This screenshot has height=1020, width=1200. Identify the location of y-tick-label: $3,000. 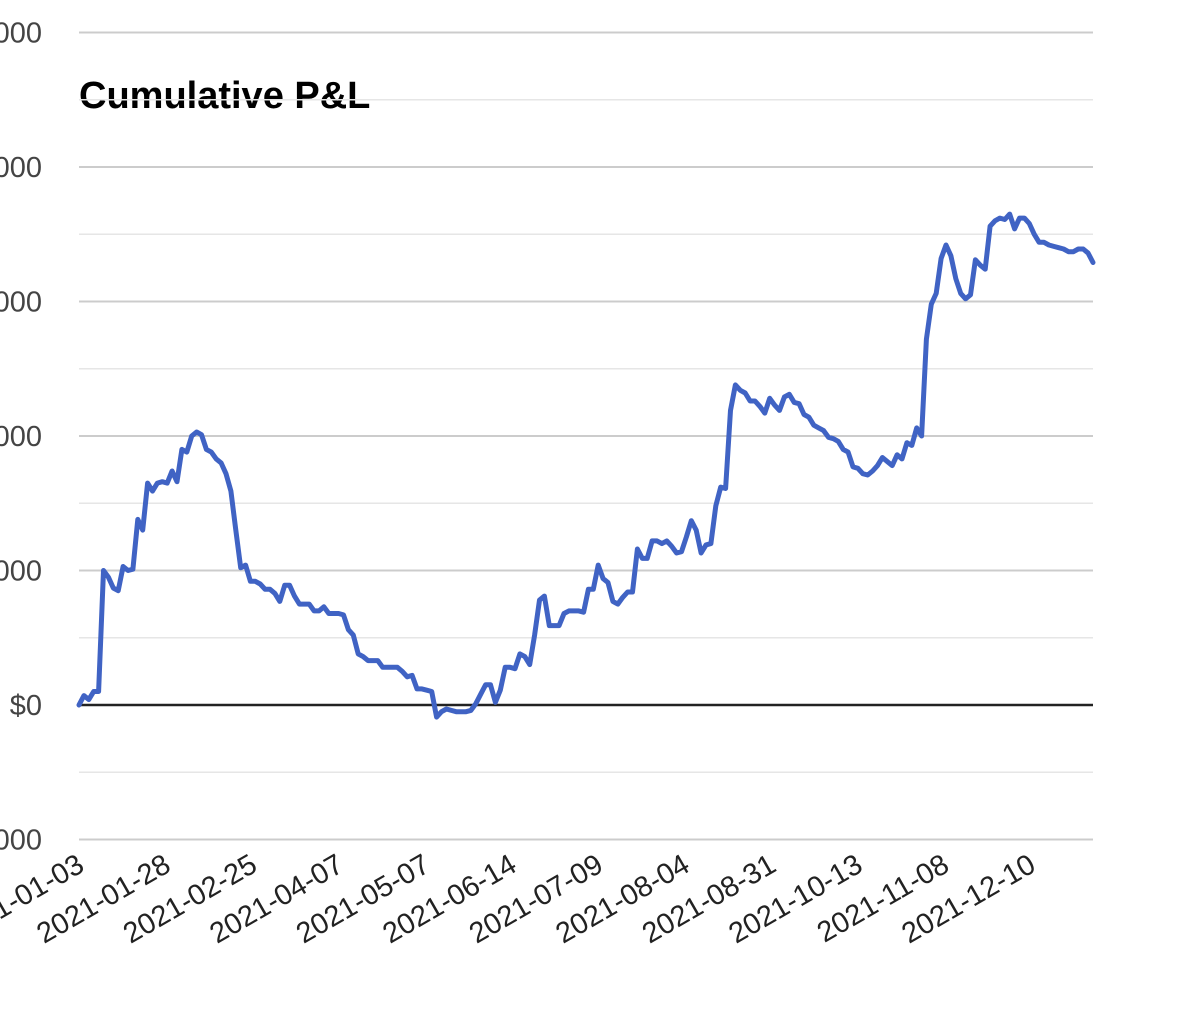
(21, 303).